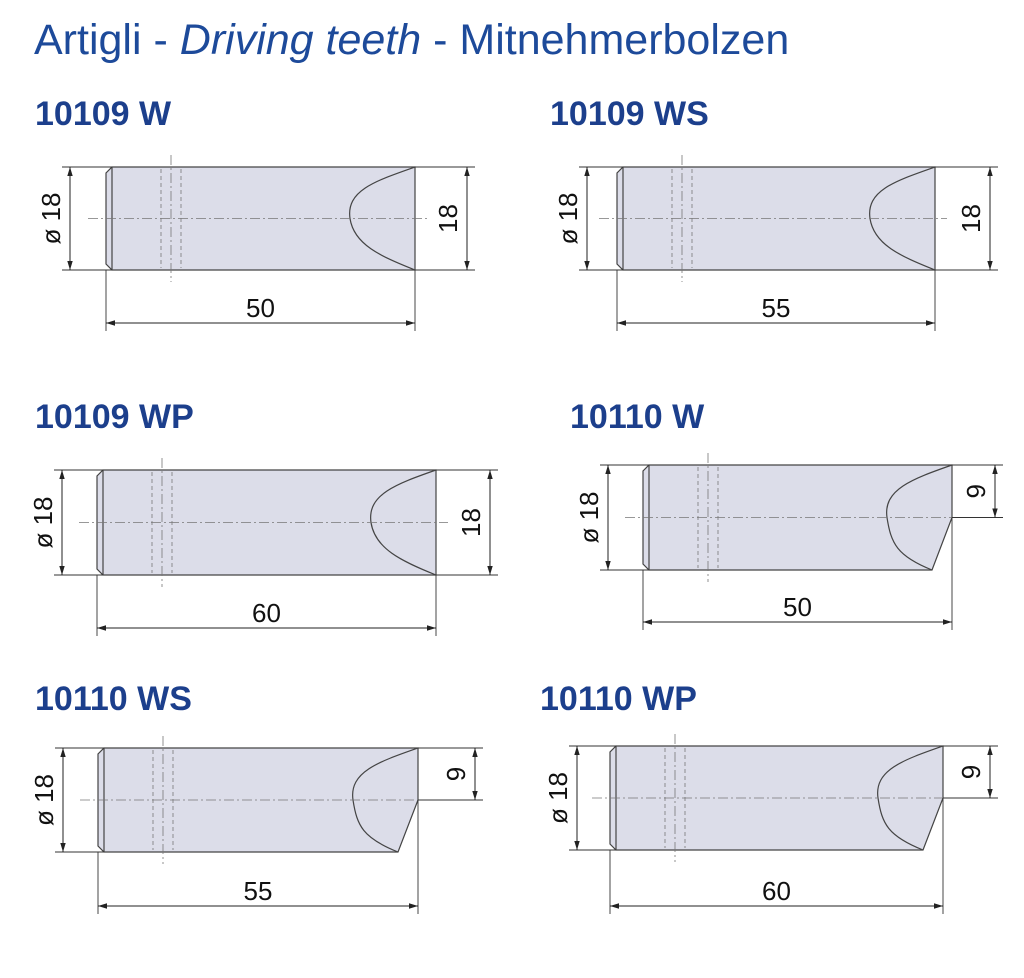  I want to click on title-english: Driving teeth, so click(300, 40).